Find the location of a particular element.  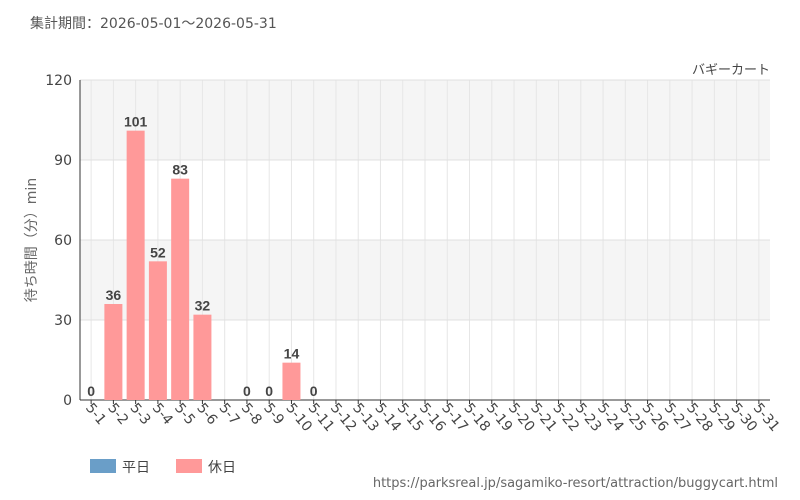

y-axis-label: 待ち時間（分）min is located at coordinates (32, 240).